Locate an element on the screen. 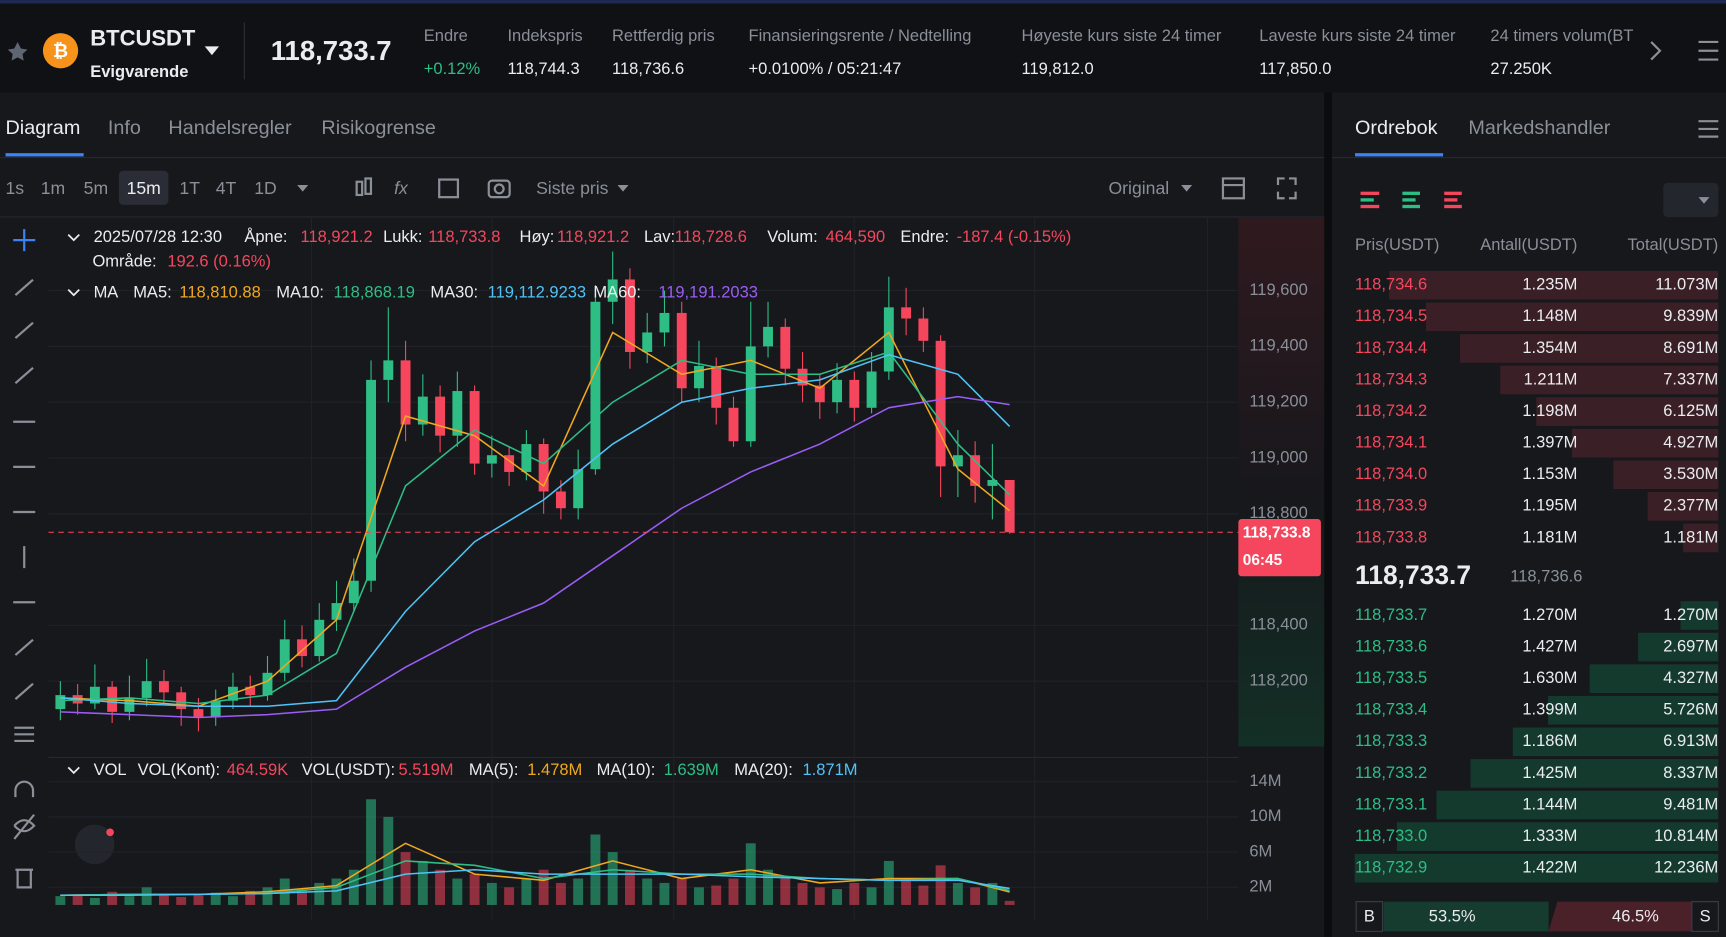  book-price: 118,732.9 is located at coordinates (1391, 868).